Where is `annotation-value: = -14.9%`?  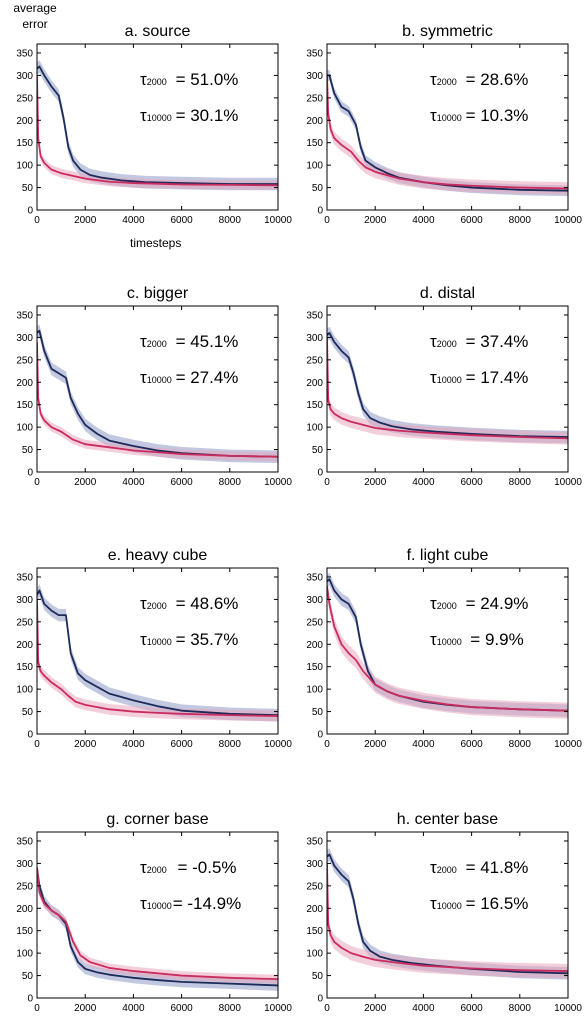 annotation-value: = -14.9% is located at coordinates (207, 903).